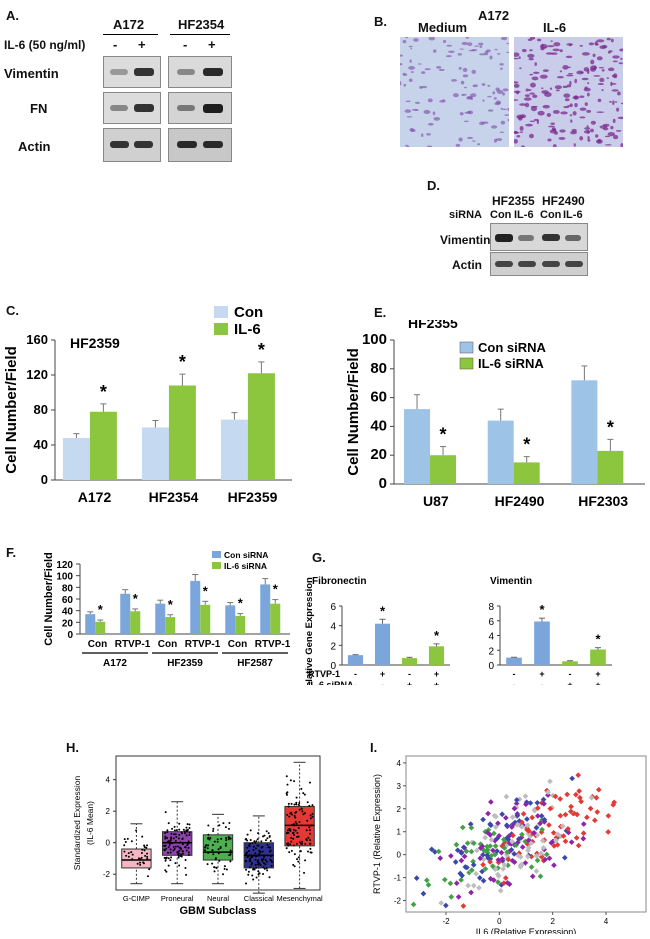 The width and height of the screenshot is (650, 939). I want to click on blot-a-sign: +, so click(142, 44).